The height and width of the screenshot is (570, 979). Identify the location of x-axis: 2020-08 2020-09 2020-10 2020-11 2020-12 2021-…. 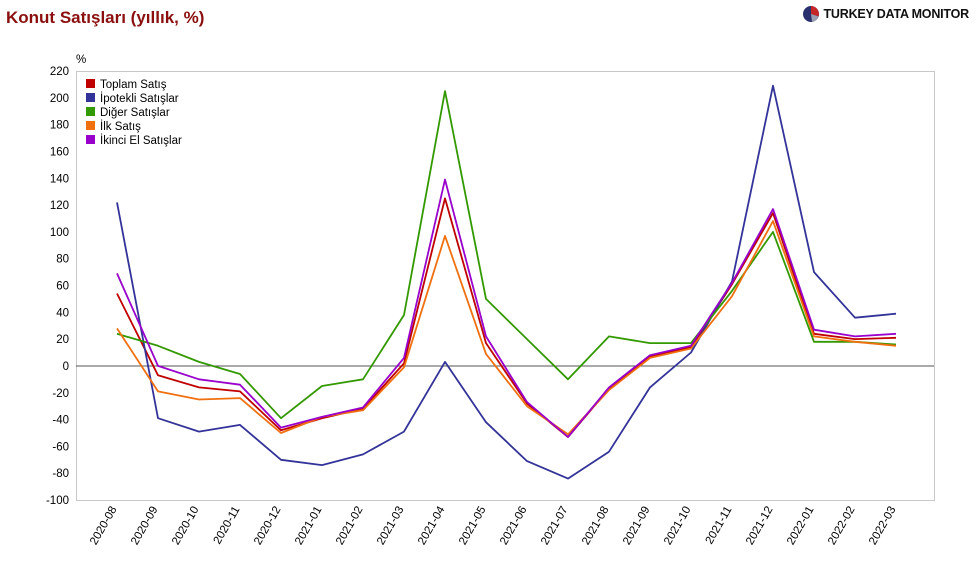
(493, 525).